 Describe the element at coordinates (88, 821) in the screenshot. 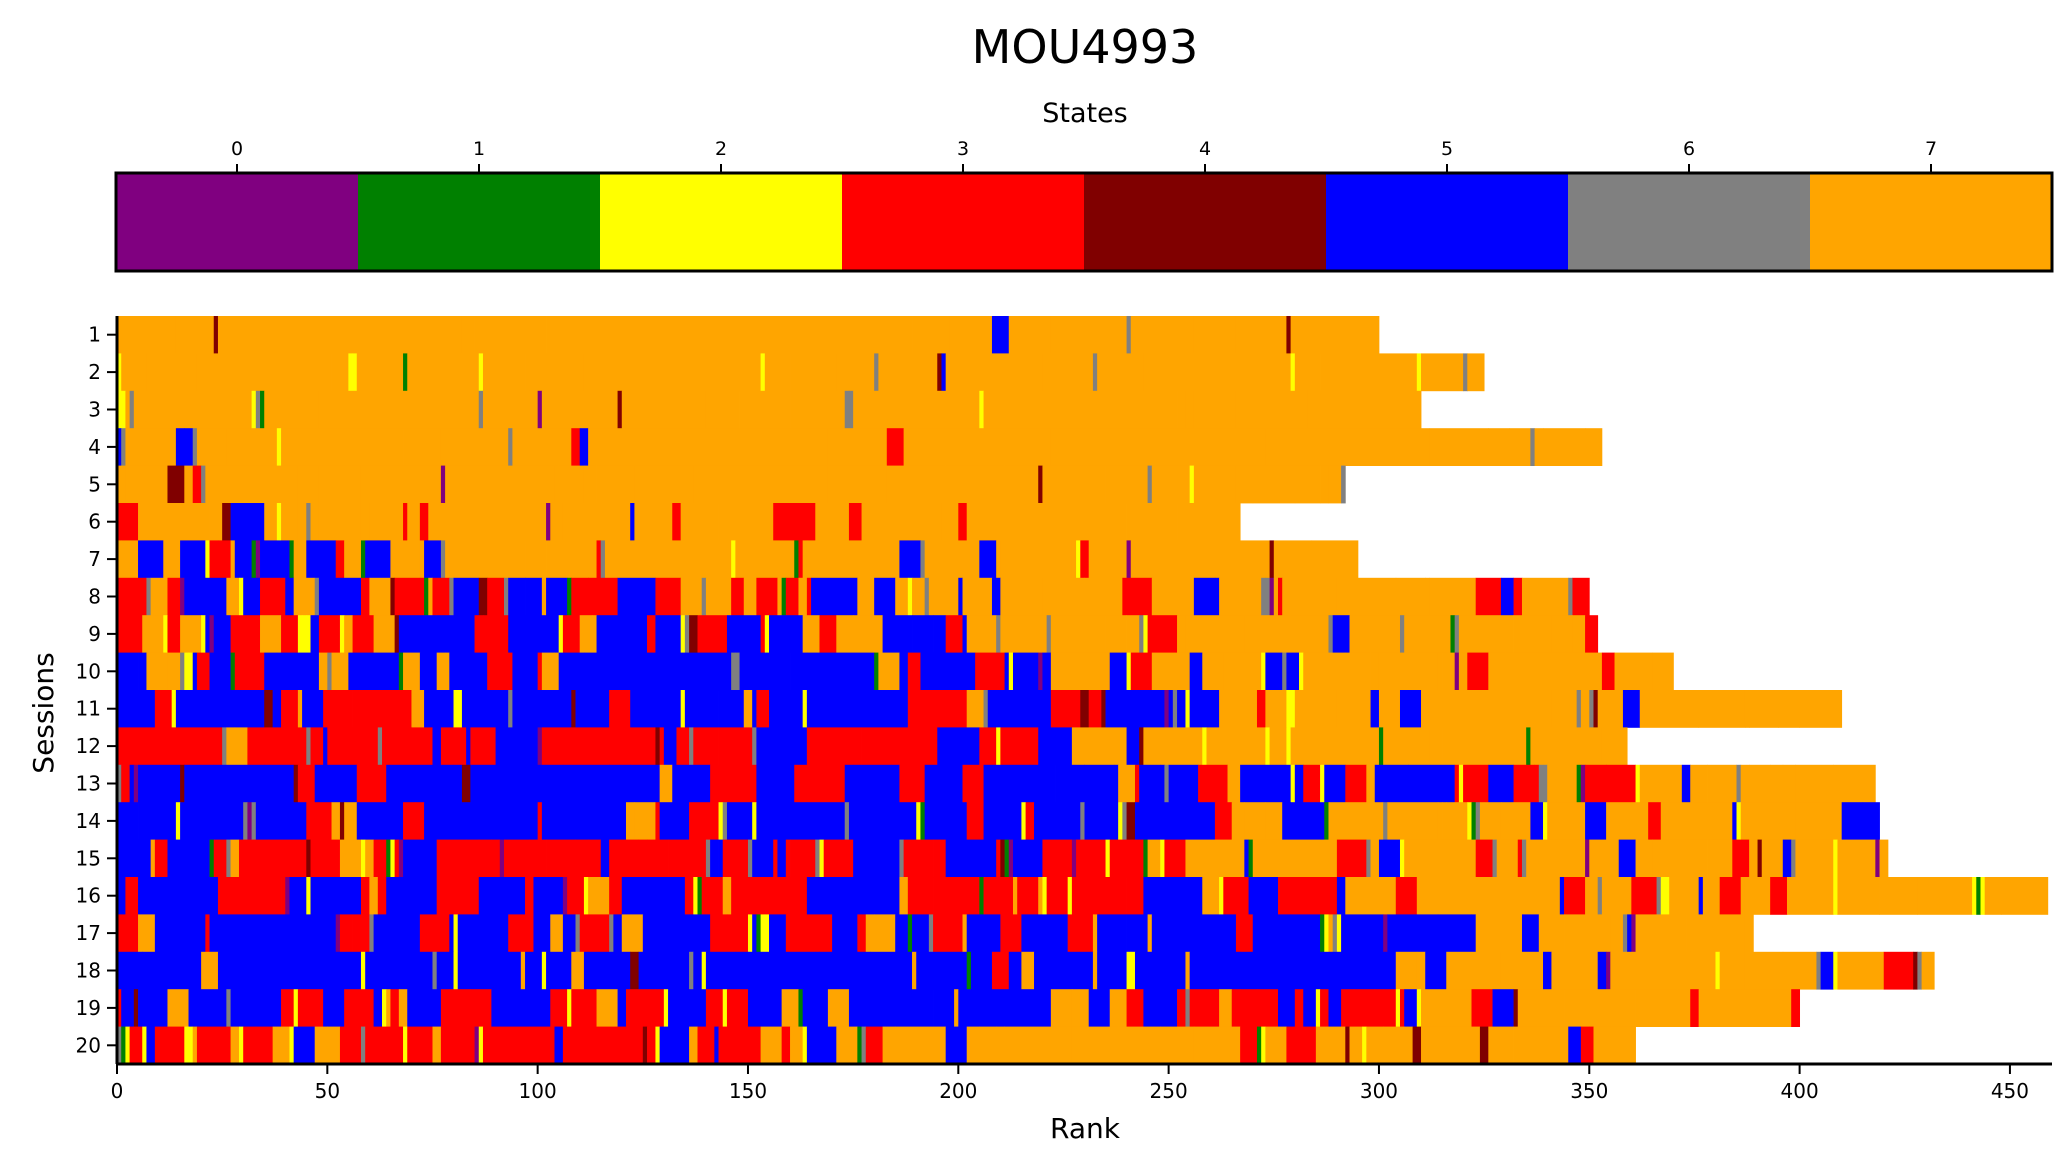

I see `y-tick-label: 14` at that location.